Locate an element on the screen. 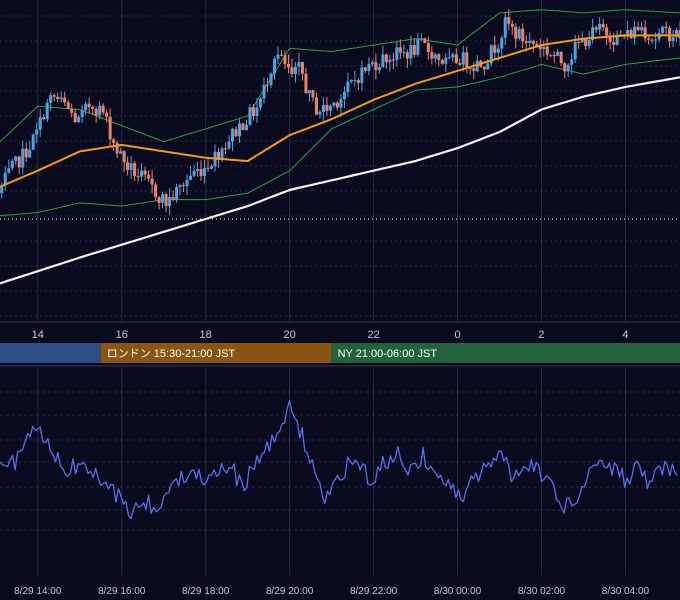 The width and height of the screenshot is (680, 600). osc-x-tick-label-2: 8/29 18:00 is located at coordinates (206, 591).